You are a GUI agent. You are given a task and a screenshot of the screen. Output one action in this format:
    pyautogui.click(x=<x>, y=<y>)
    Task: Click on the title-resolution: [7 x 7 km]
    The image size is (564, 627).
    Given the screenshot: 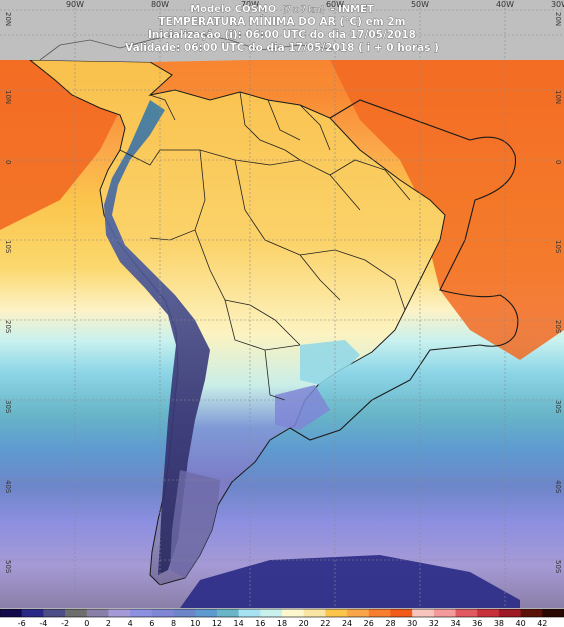 What is the action you would take?
    pyautogui.click(x=303, y=9)
    